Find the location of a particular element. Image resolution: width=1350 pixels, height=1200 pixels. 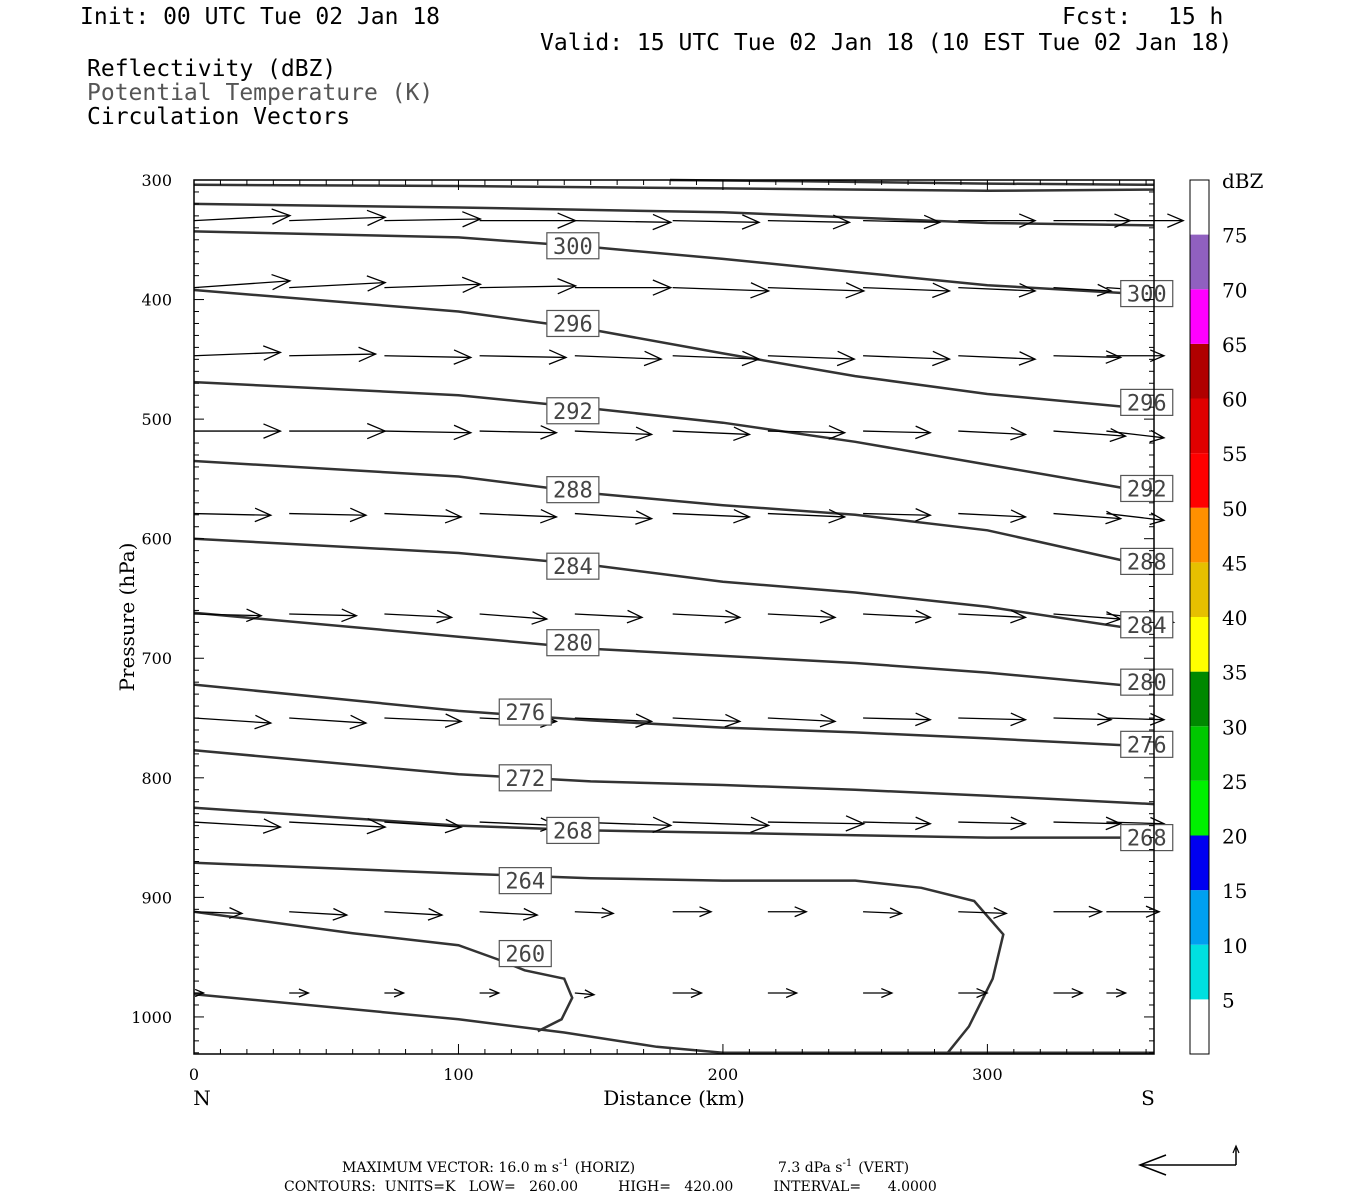

contour-label: 268 is located at coordinates (1147, 837).